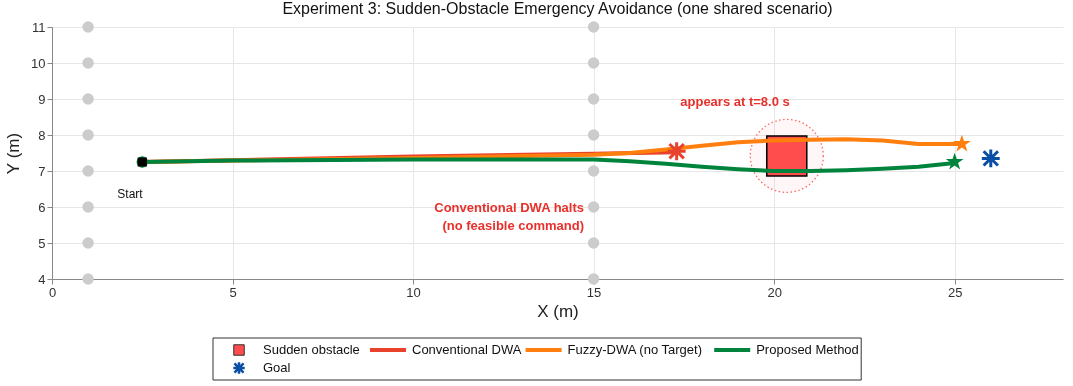 The width and height of the screenshot is (1073, 386). Describe the element at coordinates (509, 216) in the screenshot. I see `annotation: Conventional DWA halts (no feasible command)` at that location.